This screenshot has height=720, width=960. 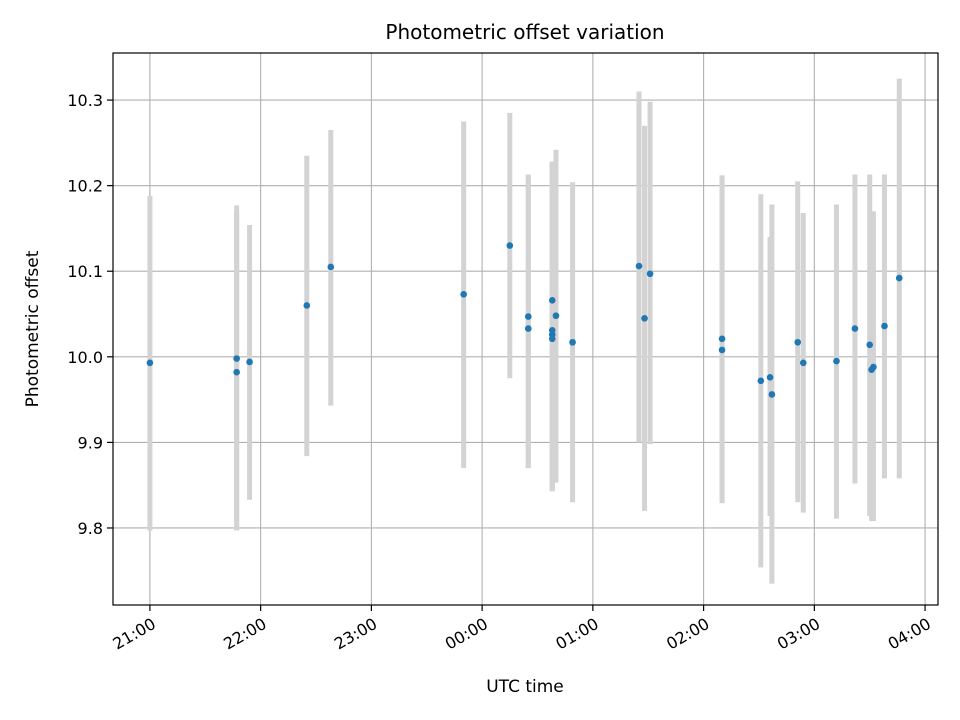 What do you see at coordinates (85, 357) in the screenshot?
I see `y-tick-label: 10.0` at bounding box center [85, 357].